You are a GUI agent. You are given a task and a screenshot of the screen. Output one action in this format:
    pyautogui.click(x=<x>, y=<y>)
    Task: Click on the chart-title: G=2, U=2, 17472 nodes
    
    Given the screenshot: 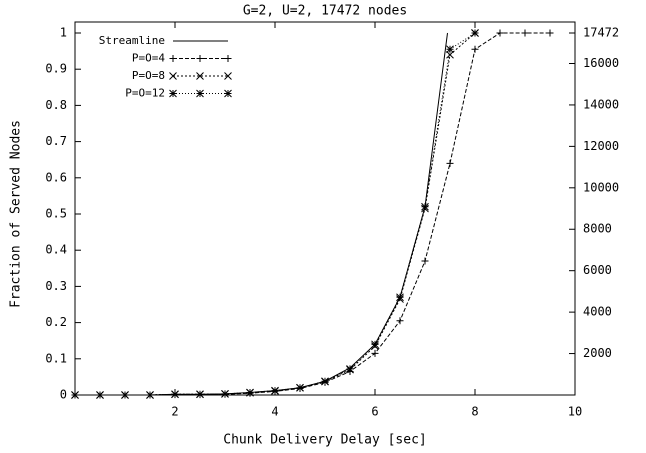 What is the action you would take?
    pyautogui.click(x=325, y=11)
    